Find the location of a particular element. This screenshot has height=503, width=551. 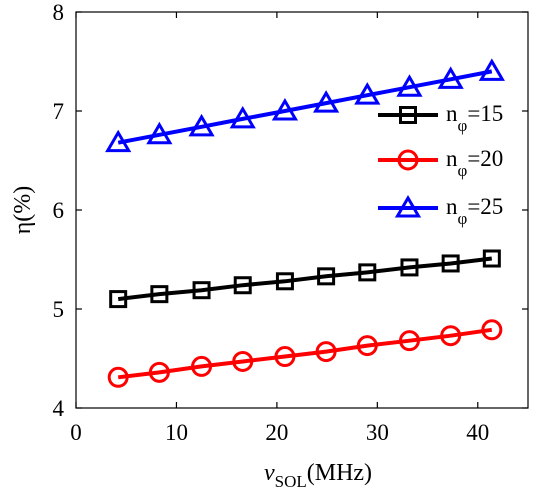

x-tick-label: 40 is located at coordinates (477, 432).